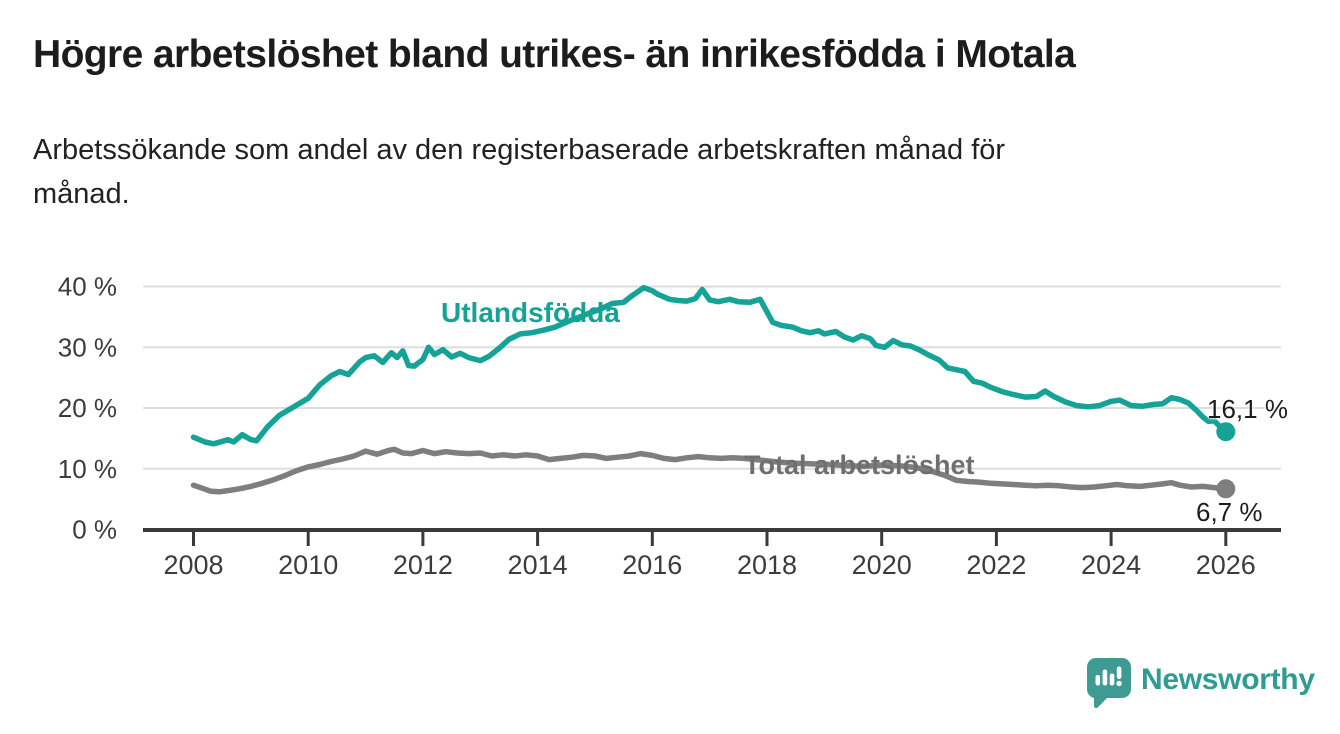  Describe the element at coordinates (1111, 565) in the screenshot. I see `x-axis-label-2024: 2024` at that location.